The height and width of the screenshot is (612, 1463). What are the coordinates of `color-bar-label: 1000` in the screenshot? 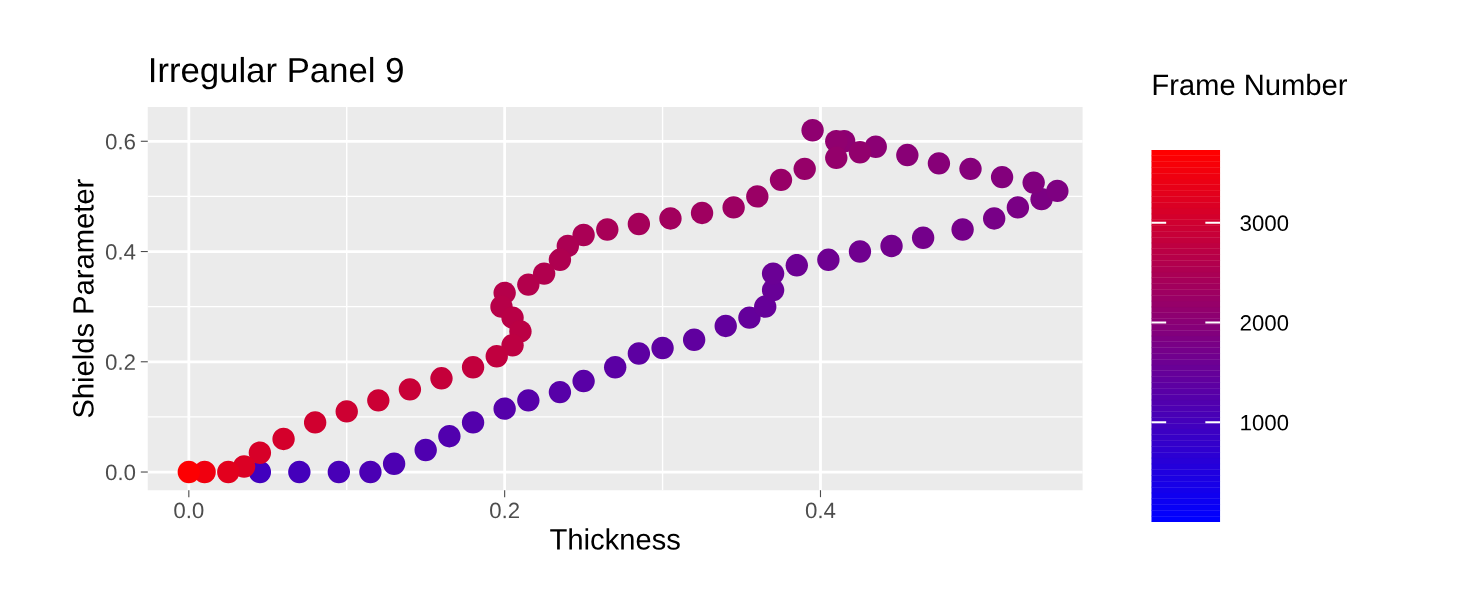 It's located at (1265, 422).